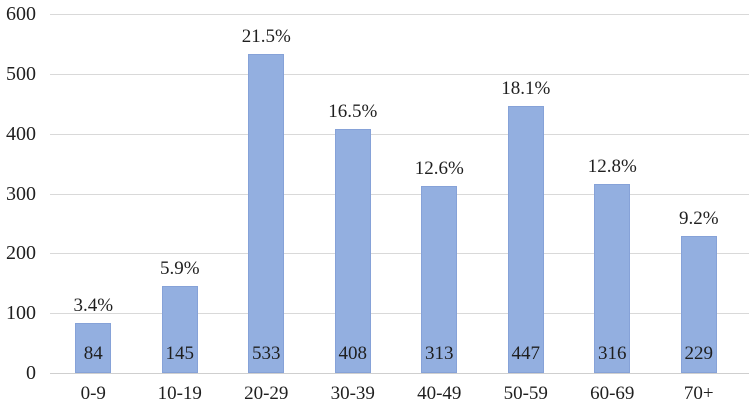  What do you see at coordinates (21, 193) in the screenshot?
I see `y-tick-label: 300` at bounding box center [21, 193].